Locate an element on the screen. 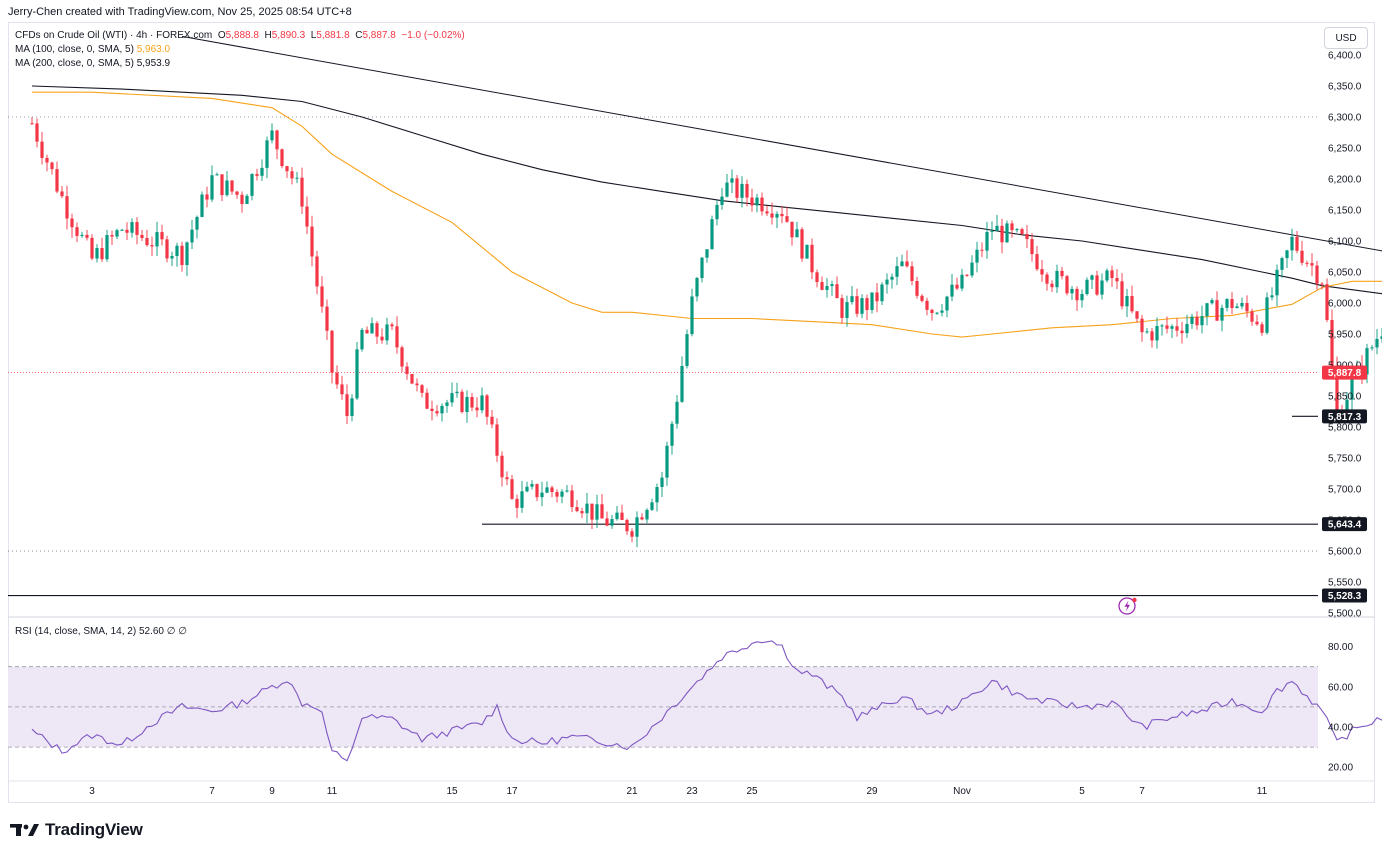  time-tick-label: 11 is located at coordinates (332, 791).